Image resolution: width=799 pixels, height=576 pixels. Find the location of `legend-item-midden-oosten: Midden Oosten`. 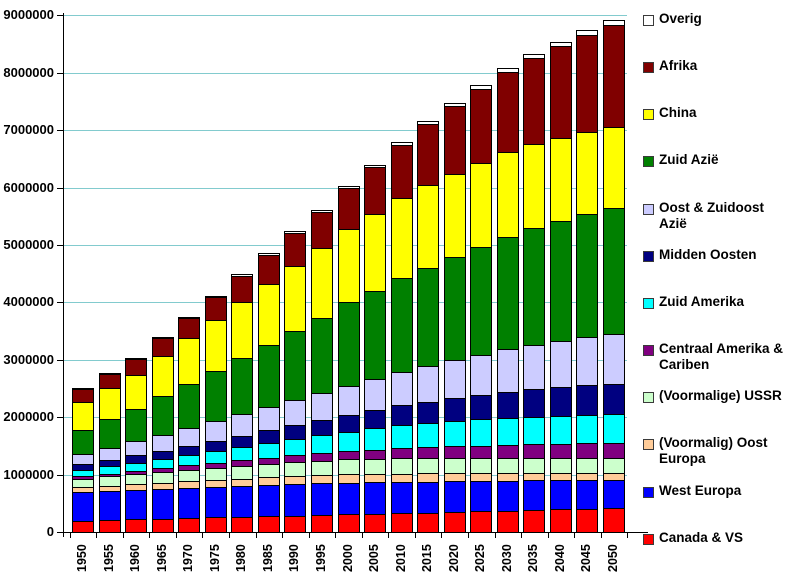

legend-item-midden-oosten: Midden Oosten is located at coordinates (721, 268).